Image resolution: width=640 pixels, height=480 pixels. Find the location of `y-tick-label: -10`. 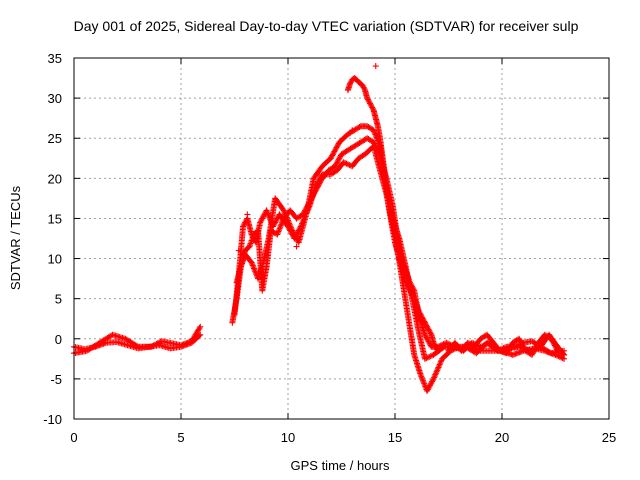

y-tick-label: -10 is located at coordinates (52, 419).